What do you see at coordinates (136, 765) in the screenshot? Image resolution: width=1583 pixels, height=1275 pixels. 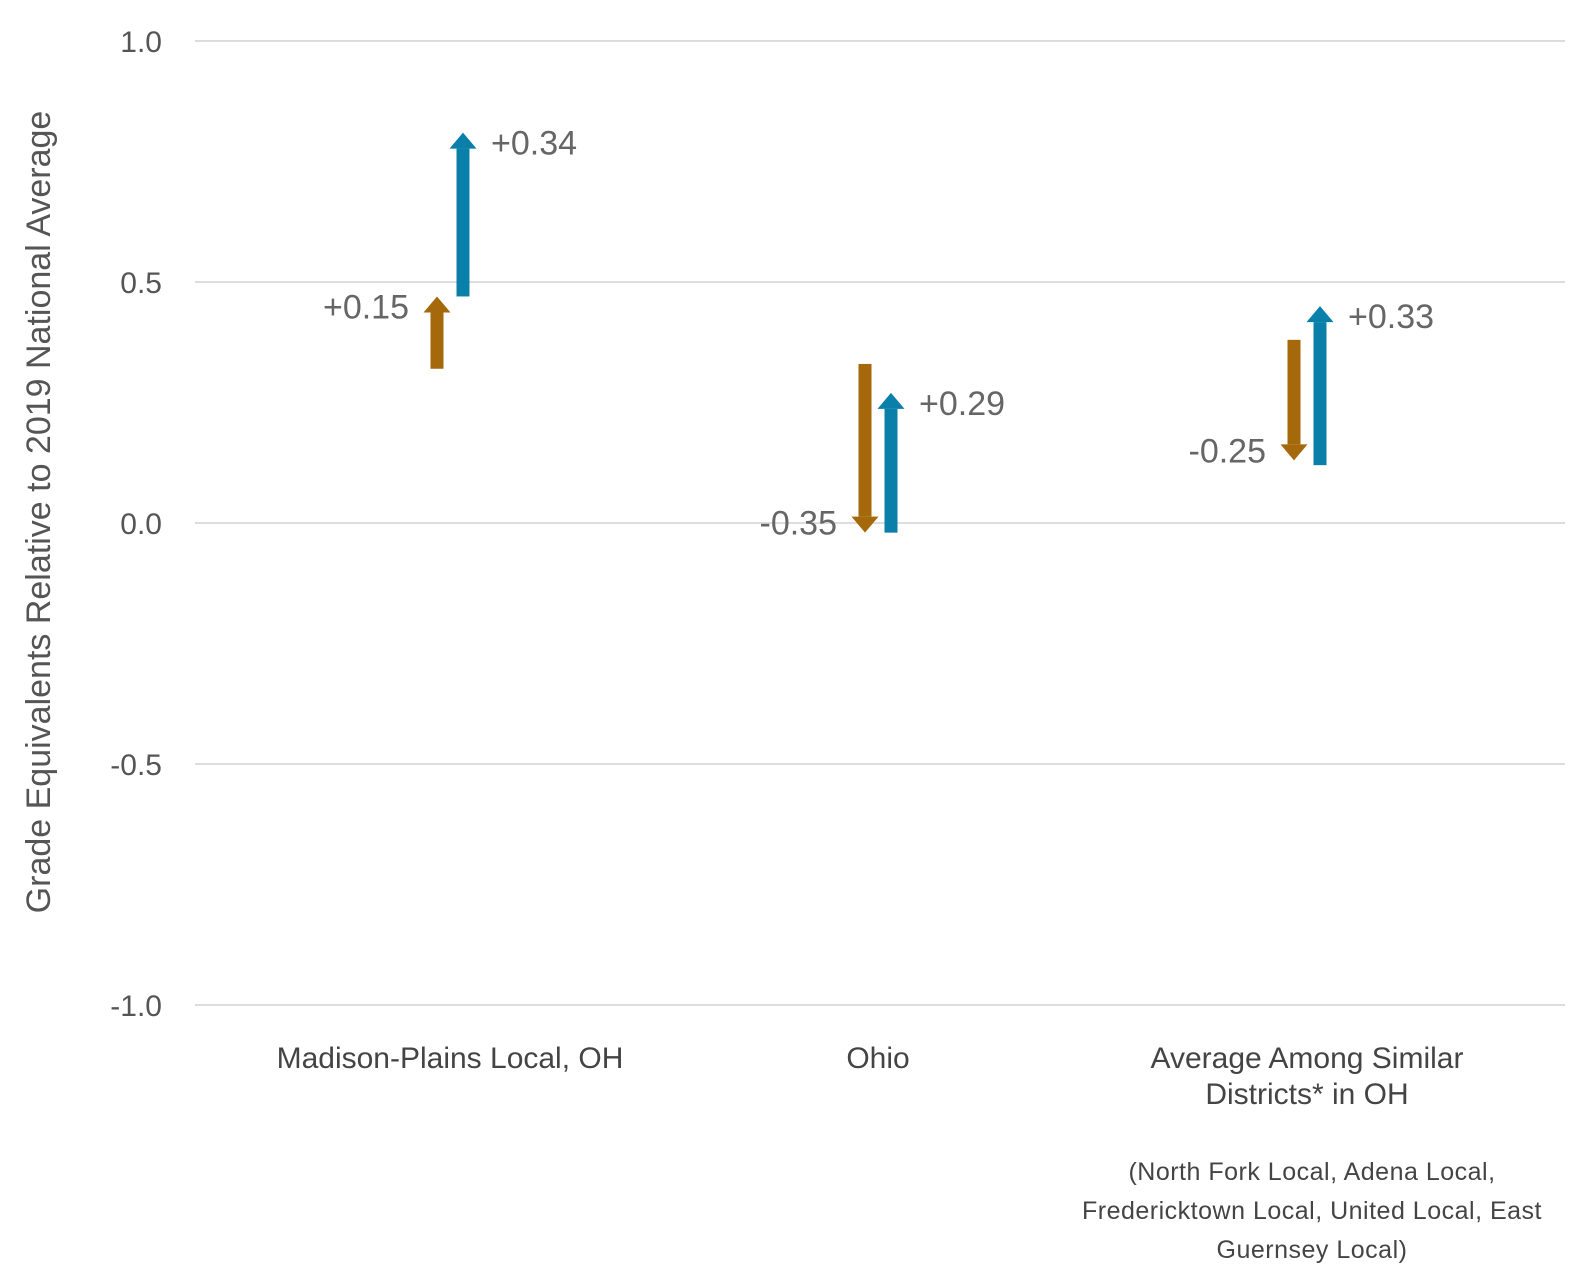 I see `y-tick-label: -0.5` at bounding box center [136, 765].